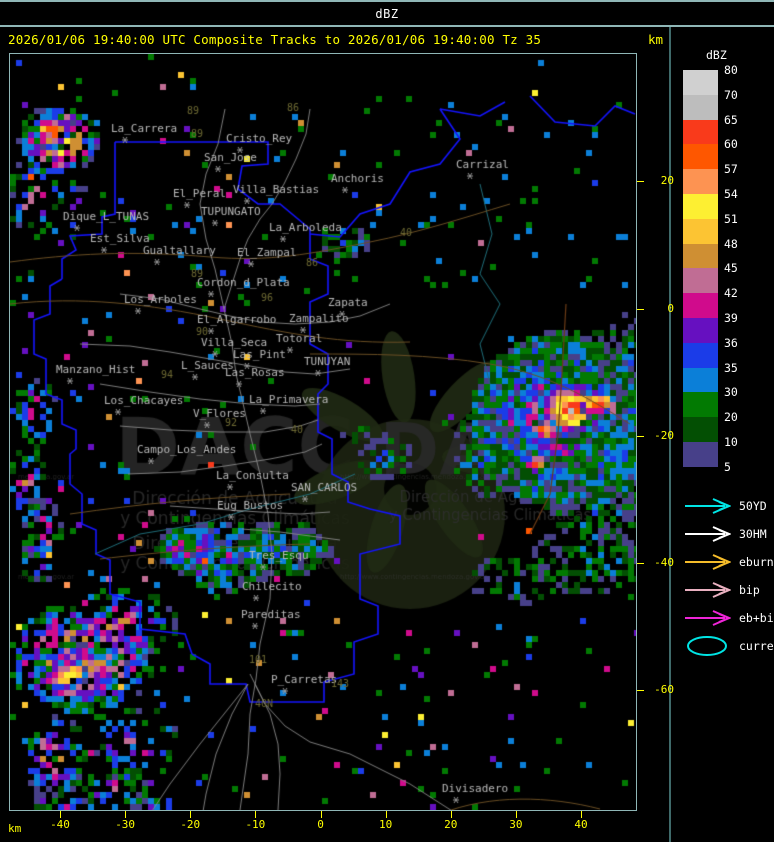 This screenshot has width=774, height=842. Describe the element at coordinates (731, 169) in the screenshot. I see `colorbar-tick-label: 57` at that location.